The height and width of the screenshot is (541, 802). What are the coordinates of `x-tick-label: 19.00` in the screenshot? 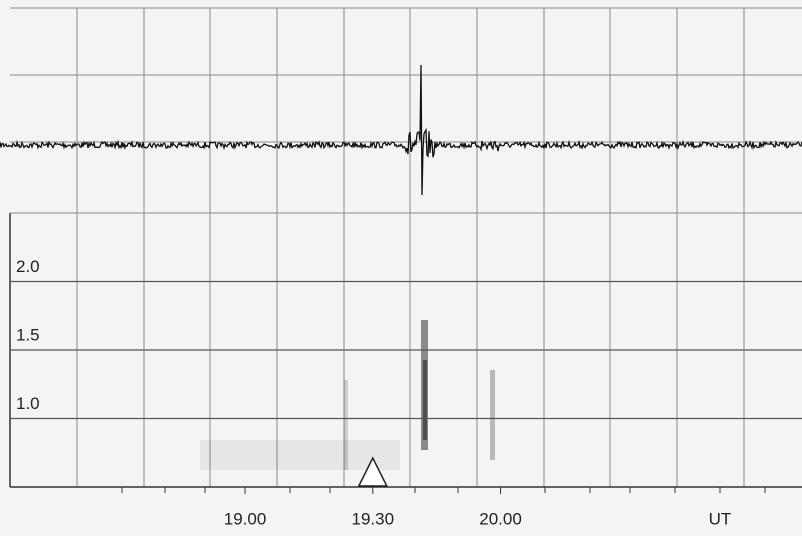 It's located at (245, 518).